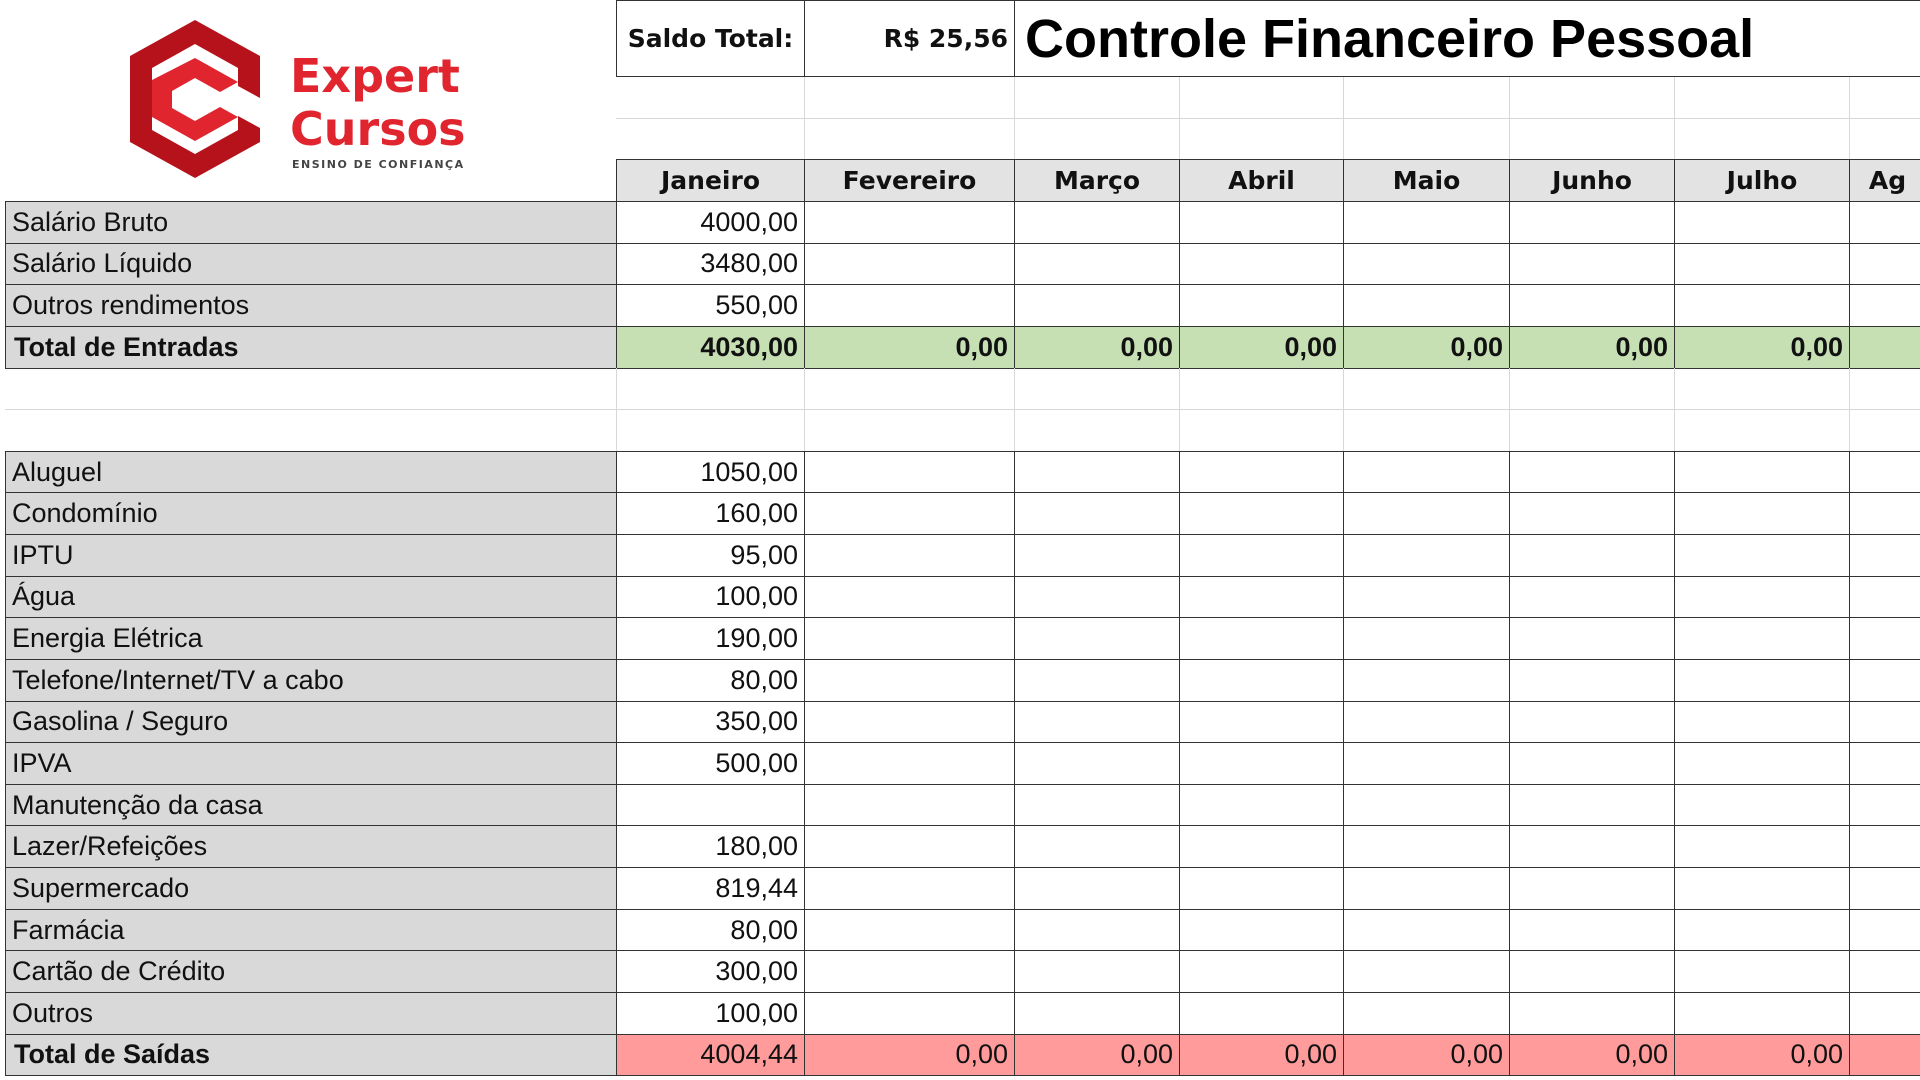 This screenshot has height=1080, width=1920. What do you see at coordinates (710, 971) in the screenshot?
I see `value-cell: 300,00` at bounding box center [710, 971].